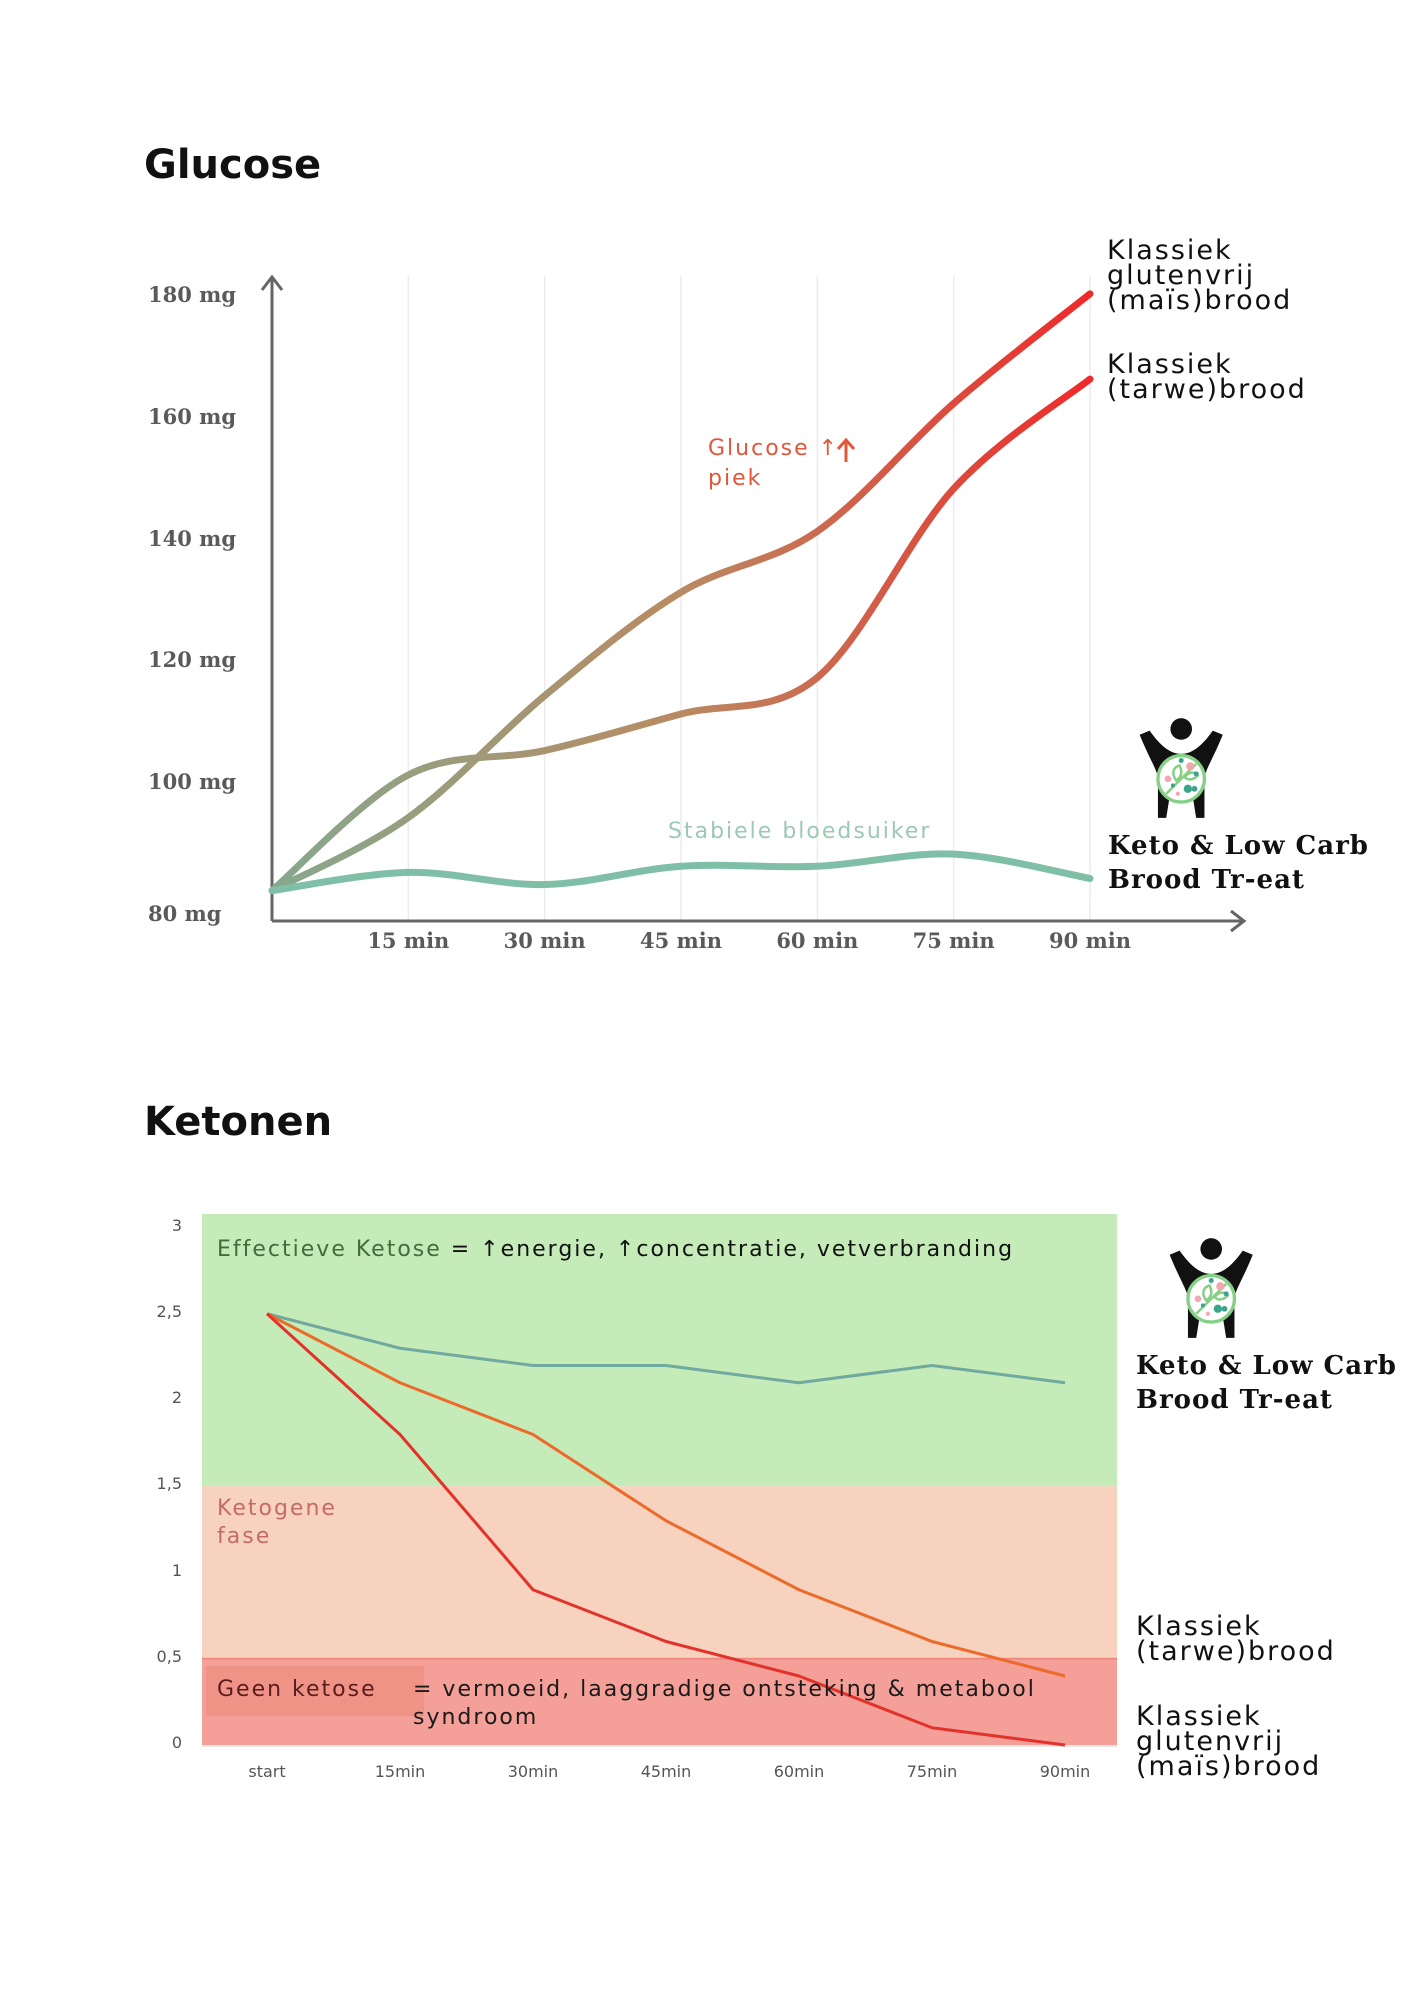  Describe the element at coordinates (277, 1508) in the screenshot. I see `zone-line: Ketogene` at that location.